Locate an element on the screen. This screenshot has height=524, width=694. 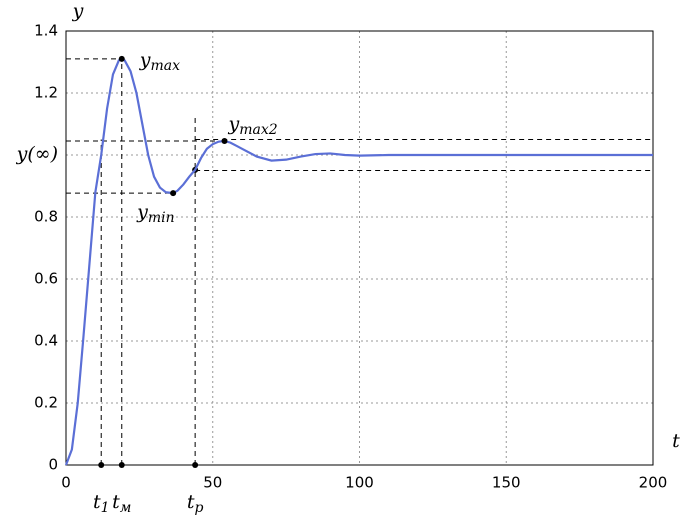
annotation: t1 is located at coordinates (101, 503).